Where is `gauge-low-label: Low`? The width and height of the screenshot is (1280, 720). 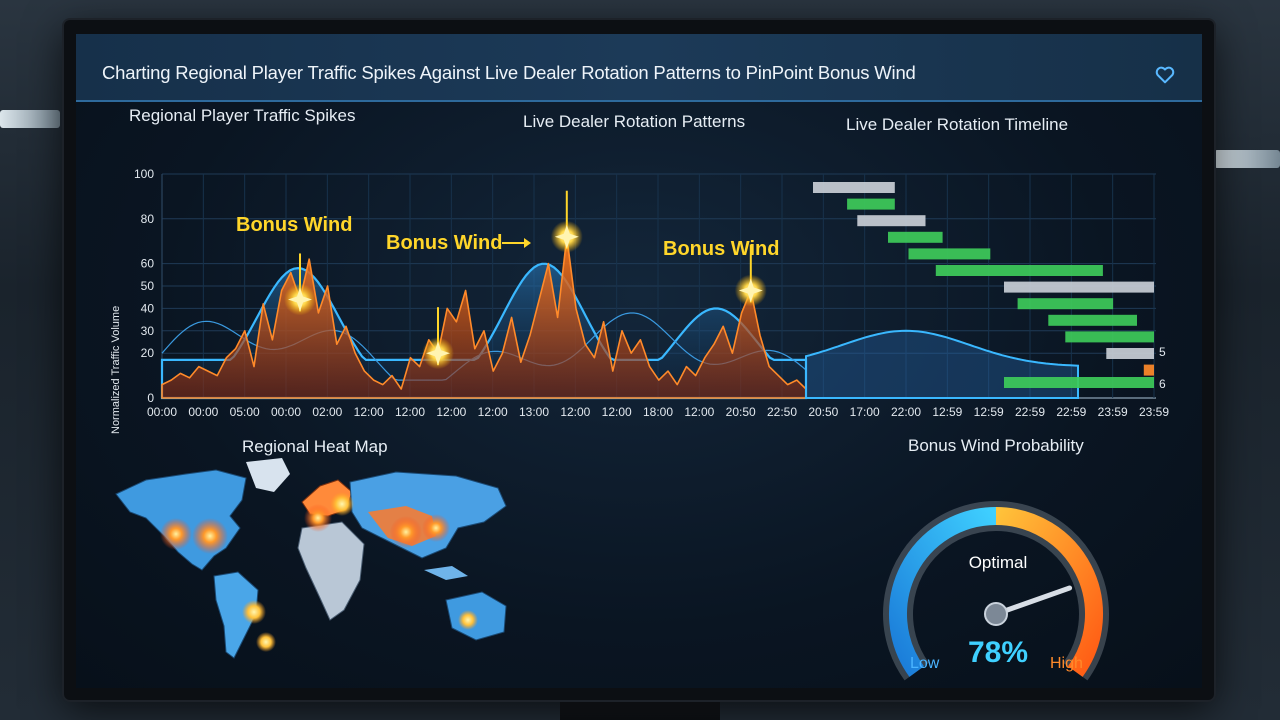 gauge-low-label: Low is located at coordinates (925, 663).